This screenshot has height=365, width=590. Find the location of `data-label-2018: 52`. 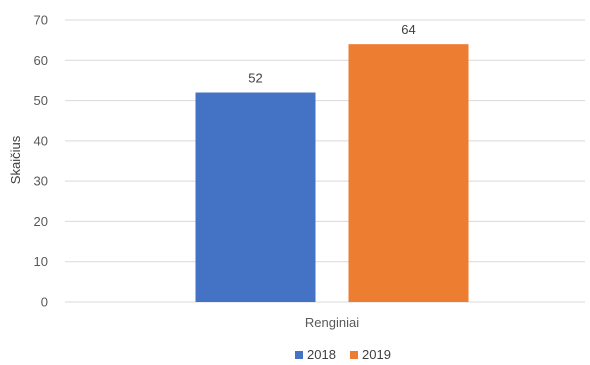

data-label-2018: 52 is located at coordinates (255, 78).